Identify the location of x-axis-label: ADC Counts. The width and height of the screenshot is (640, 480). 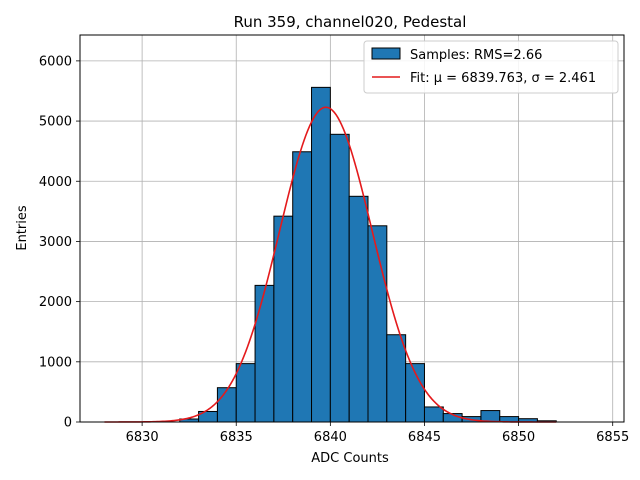
(350, 458).